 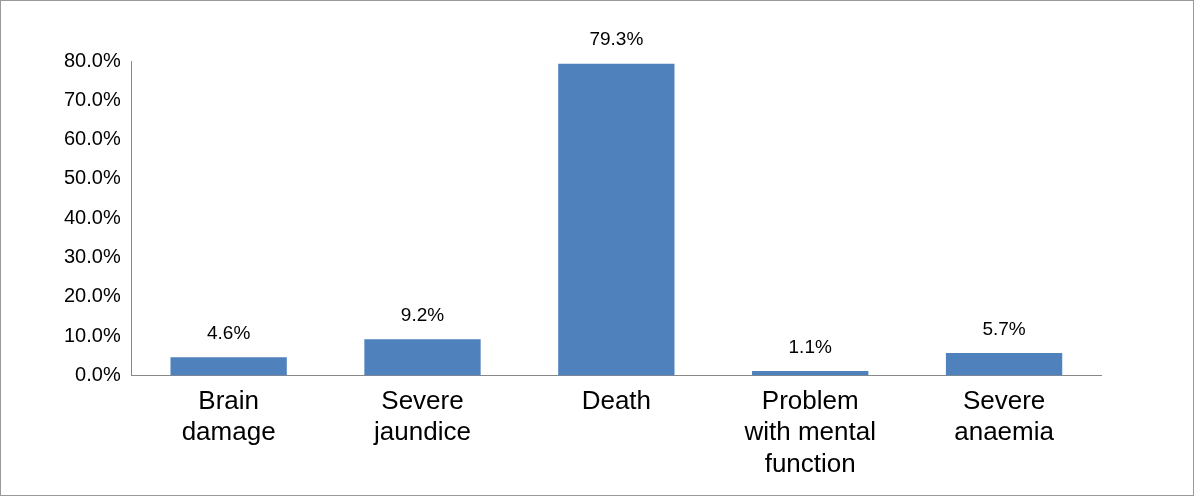 What do you see at coordinates (92, 59) in the screenshot?
I see `y-tick-label: 80.0%` at bounding box center [92, 59].